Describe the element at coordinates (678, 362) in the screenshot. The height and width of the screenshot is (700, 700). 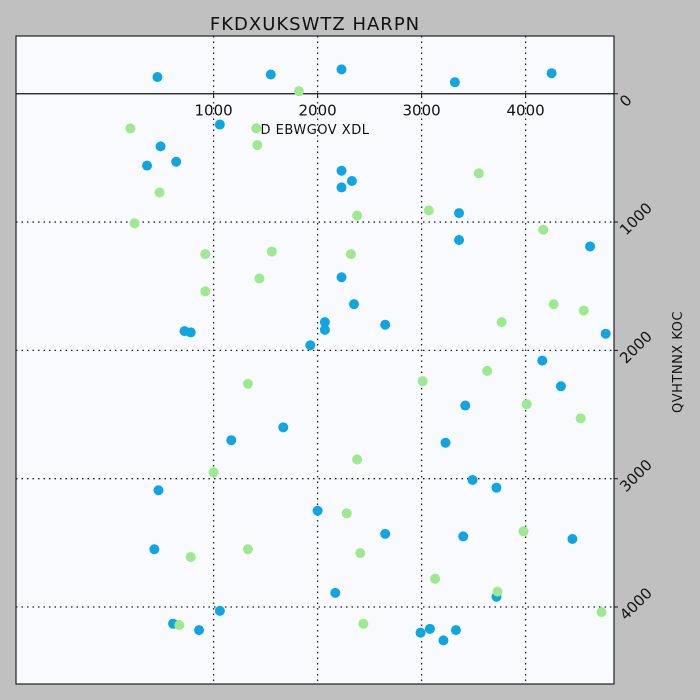
I see `y-axis-label: QVHTNNX KOC` at that location.